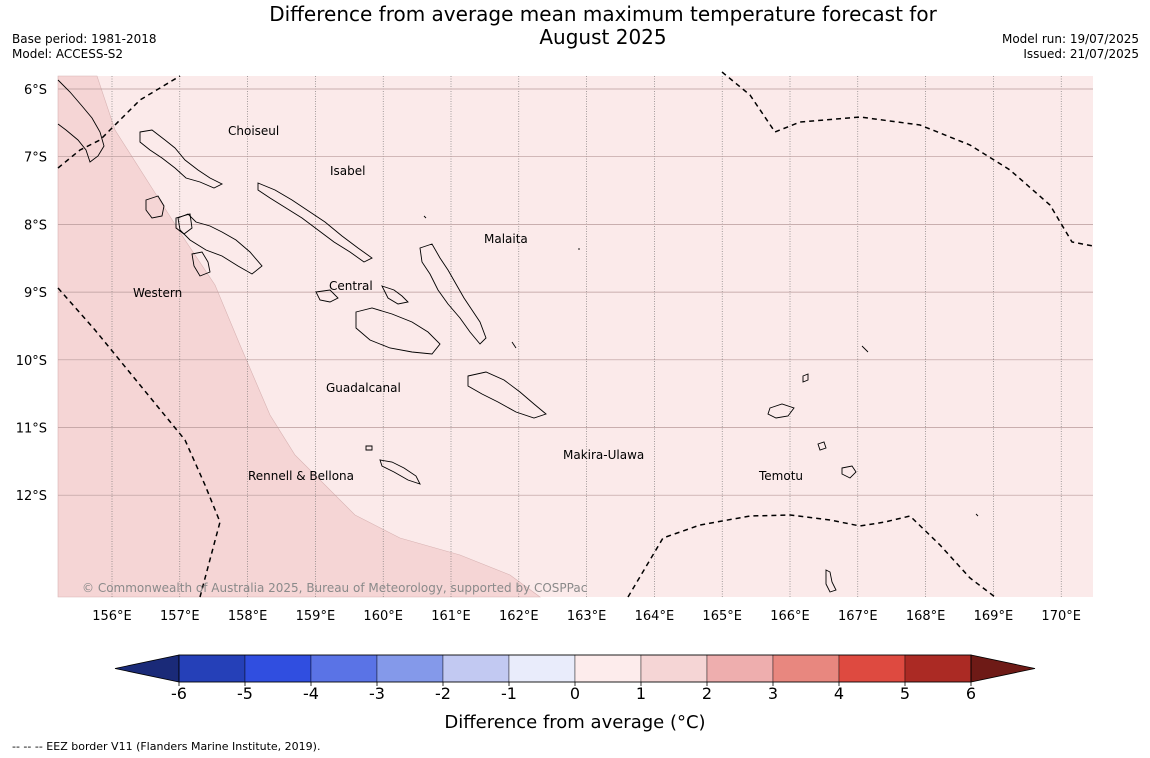 The image size is (1150, 758). What do you see at coordinates (351, 286) in the screenshot?
I see `label-central: Central` at bounding box center [351, 286].